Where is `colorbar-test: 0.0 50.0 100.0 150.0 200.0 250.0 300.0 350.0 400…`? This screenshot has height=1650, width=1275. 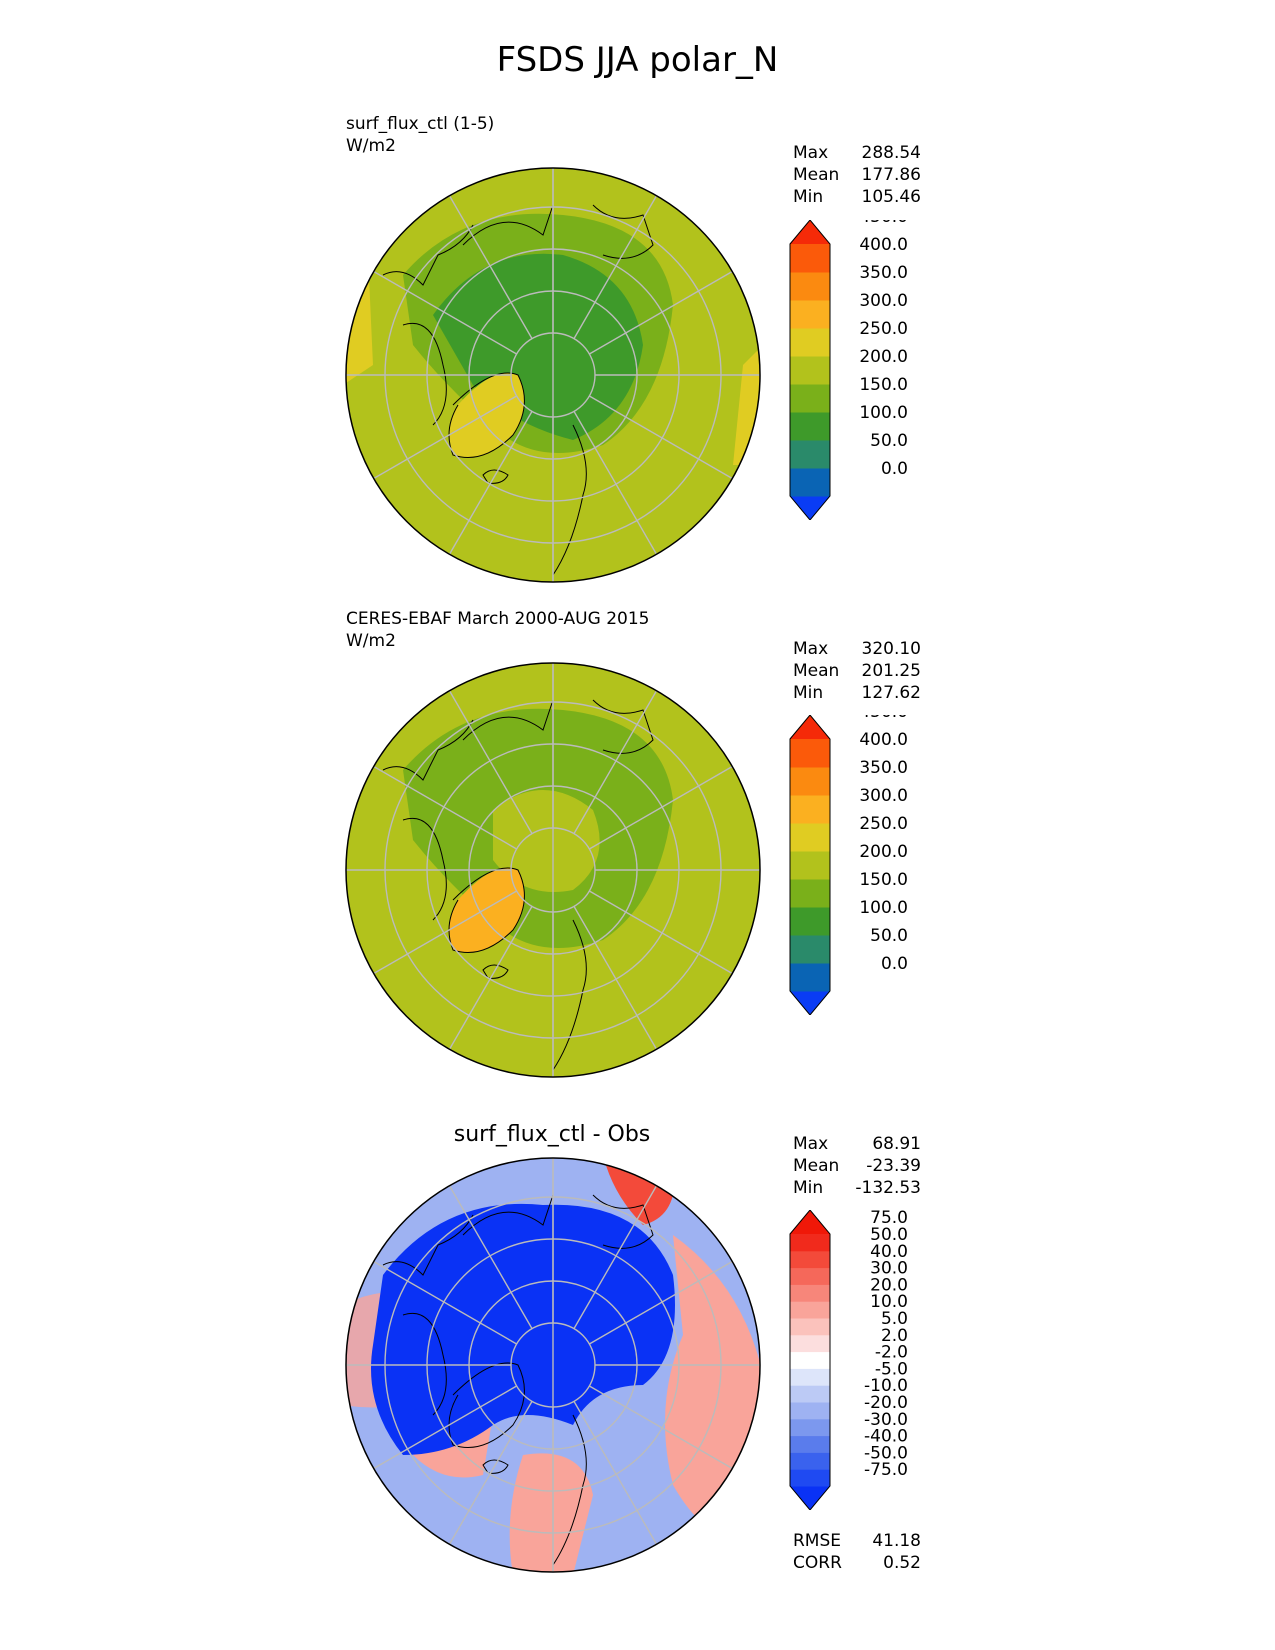 colorbar-test: 0.0 50.0 100.0 150.0 200.0 250.0 300.0 350.0 400… is located at coordinates (848, 370).